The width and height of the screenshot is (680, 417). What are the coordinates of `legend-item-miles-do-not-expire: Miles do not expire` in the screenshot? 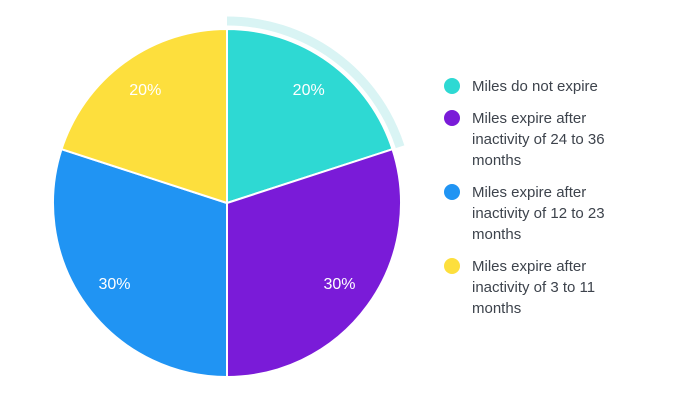 It's located at (549, 86).